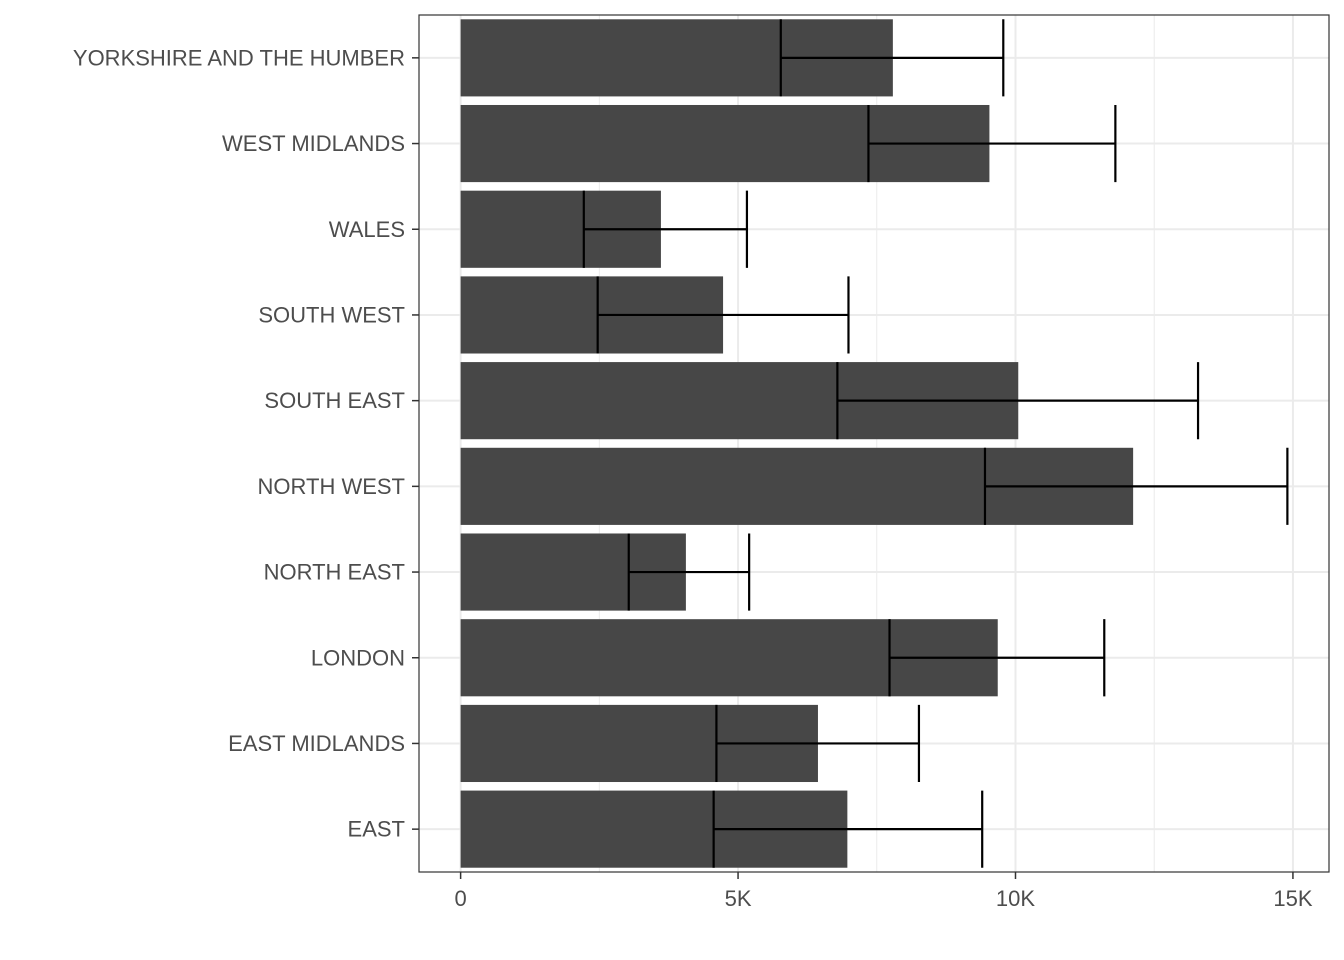 The height and width of the screenshot is (960, 1344). Describe the element at coordinates (1015, 898) in the screenshot. I see `x-tick-label: 10K` at that location.